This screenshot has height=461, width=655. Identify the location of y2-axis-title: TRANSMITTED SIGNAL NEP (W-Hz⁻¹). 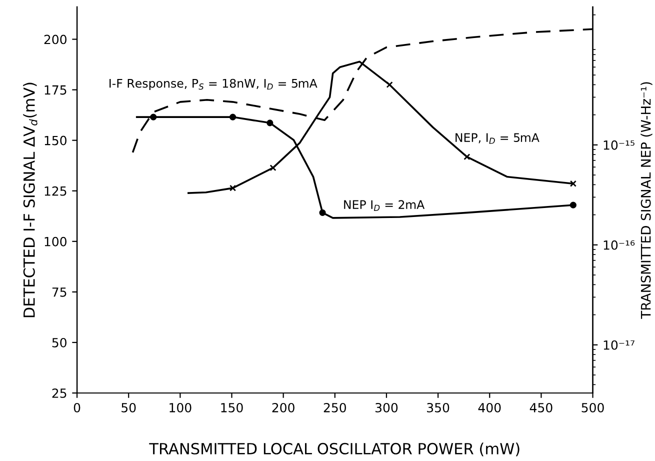
(646, 200).